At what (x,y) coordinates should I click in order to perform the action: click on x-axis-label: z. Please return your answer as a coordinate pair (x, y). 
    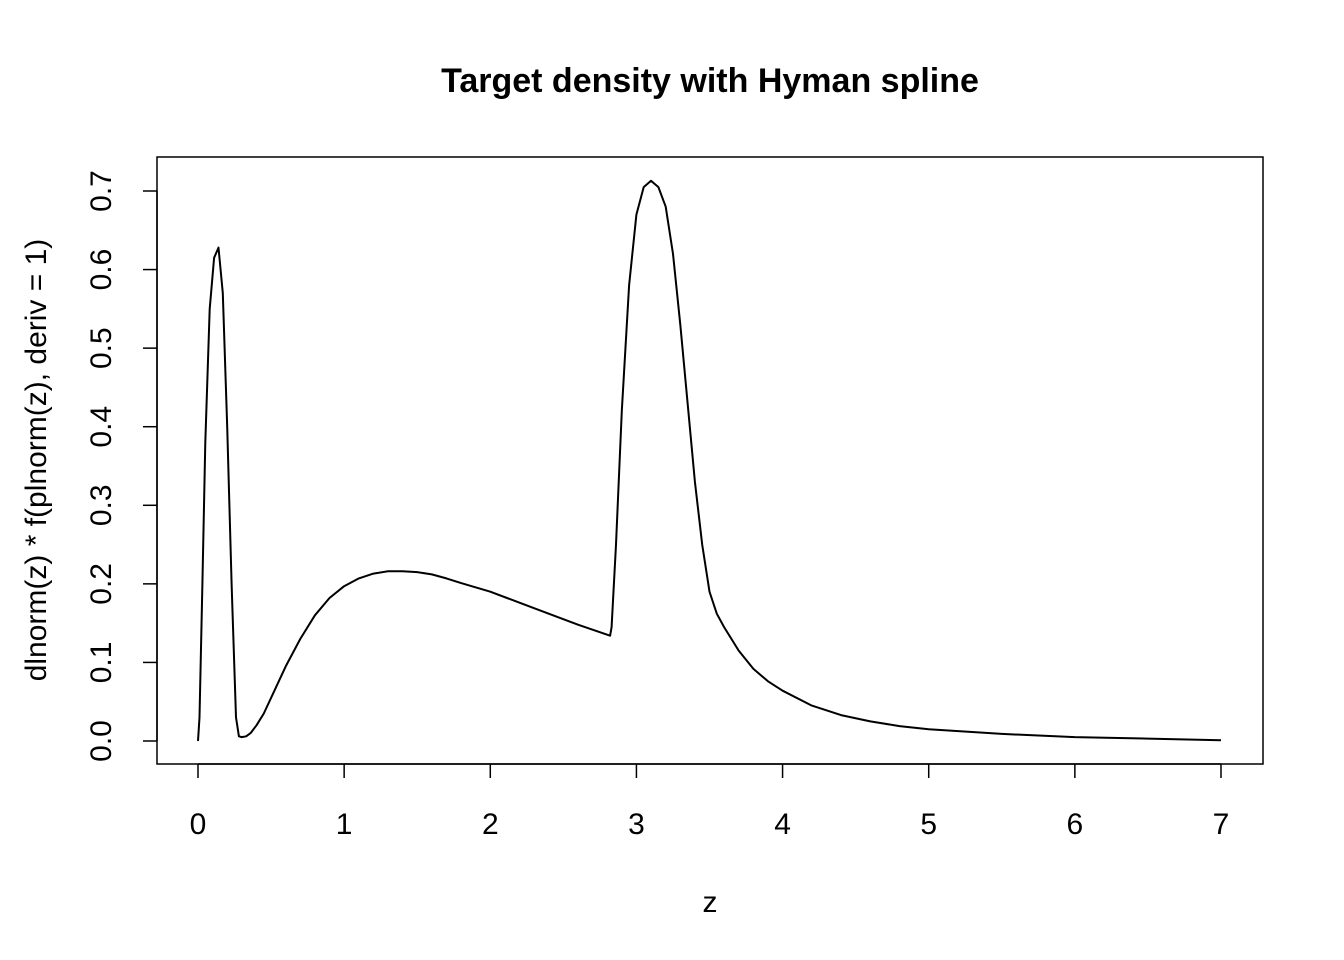
    Looking at the image, I should click on (710, 902).